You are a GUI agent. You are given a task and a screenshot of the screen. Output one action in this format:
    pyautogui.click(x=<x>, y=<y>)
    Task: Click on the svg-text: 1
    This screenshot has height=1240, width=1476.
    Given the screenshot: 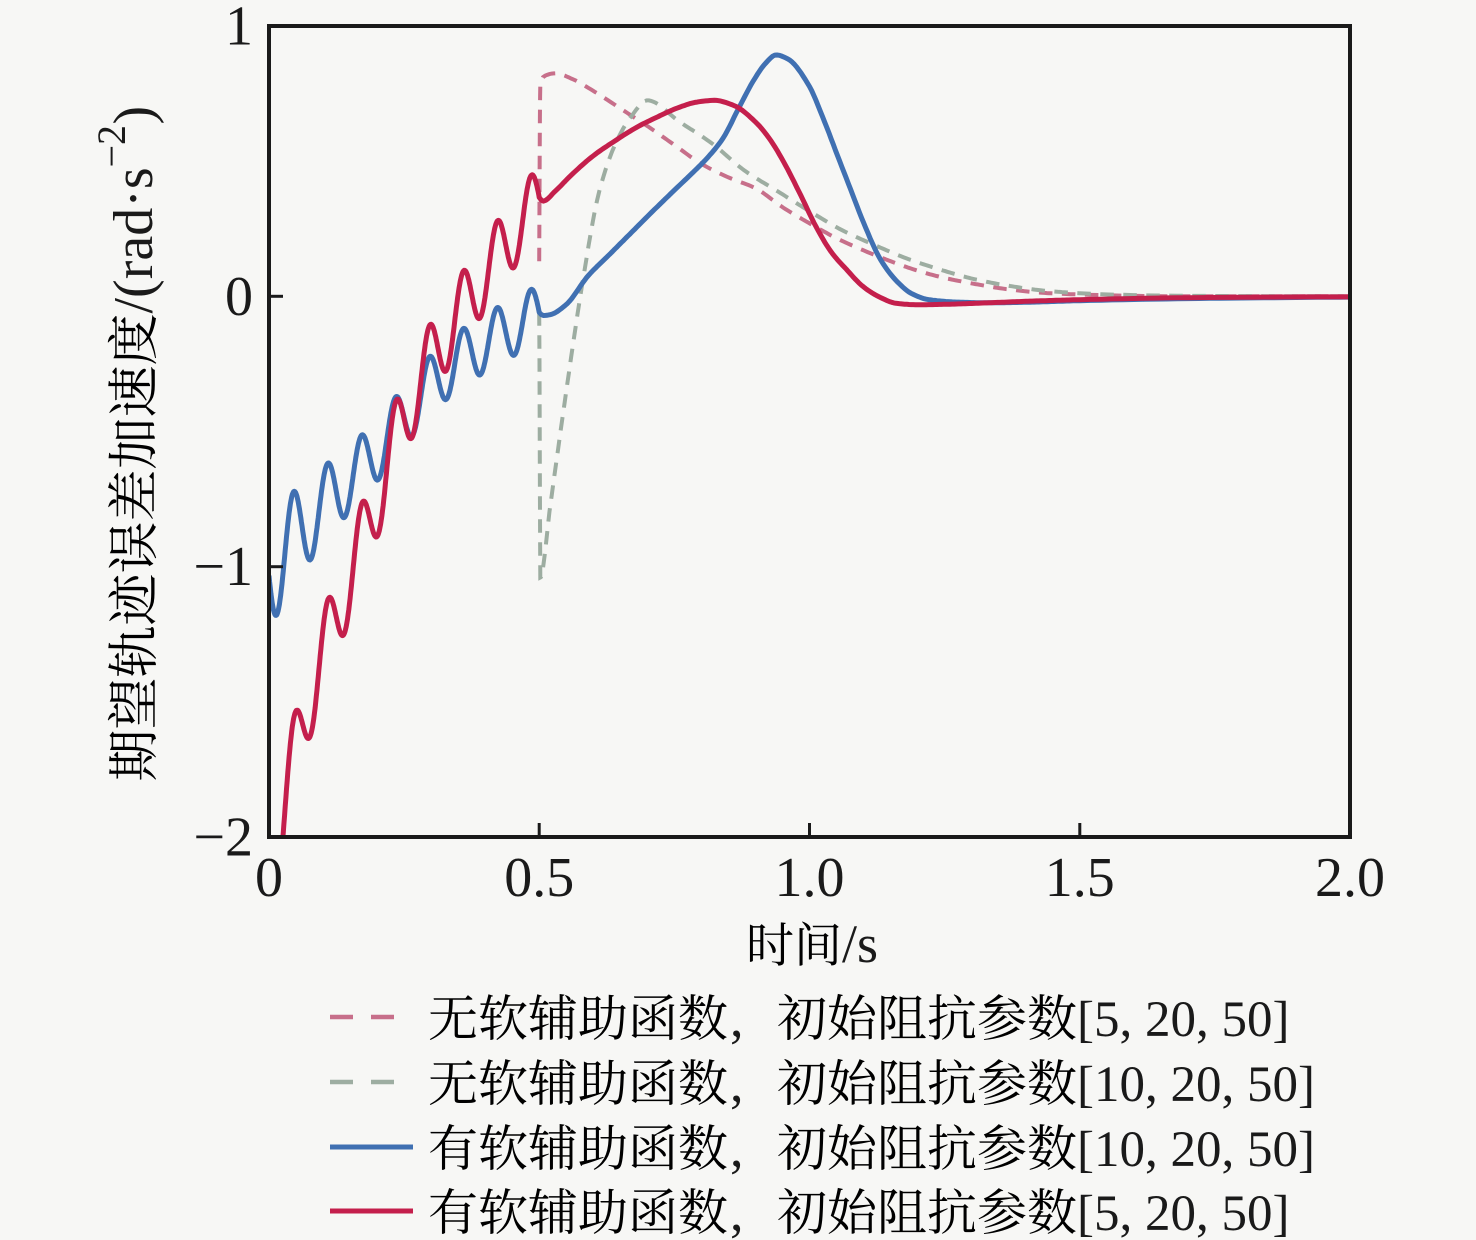 What is the action you would take?
    pyautogui.click(x=239, y=29)
    